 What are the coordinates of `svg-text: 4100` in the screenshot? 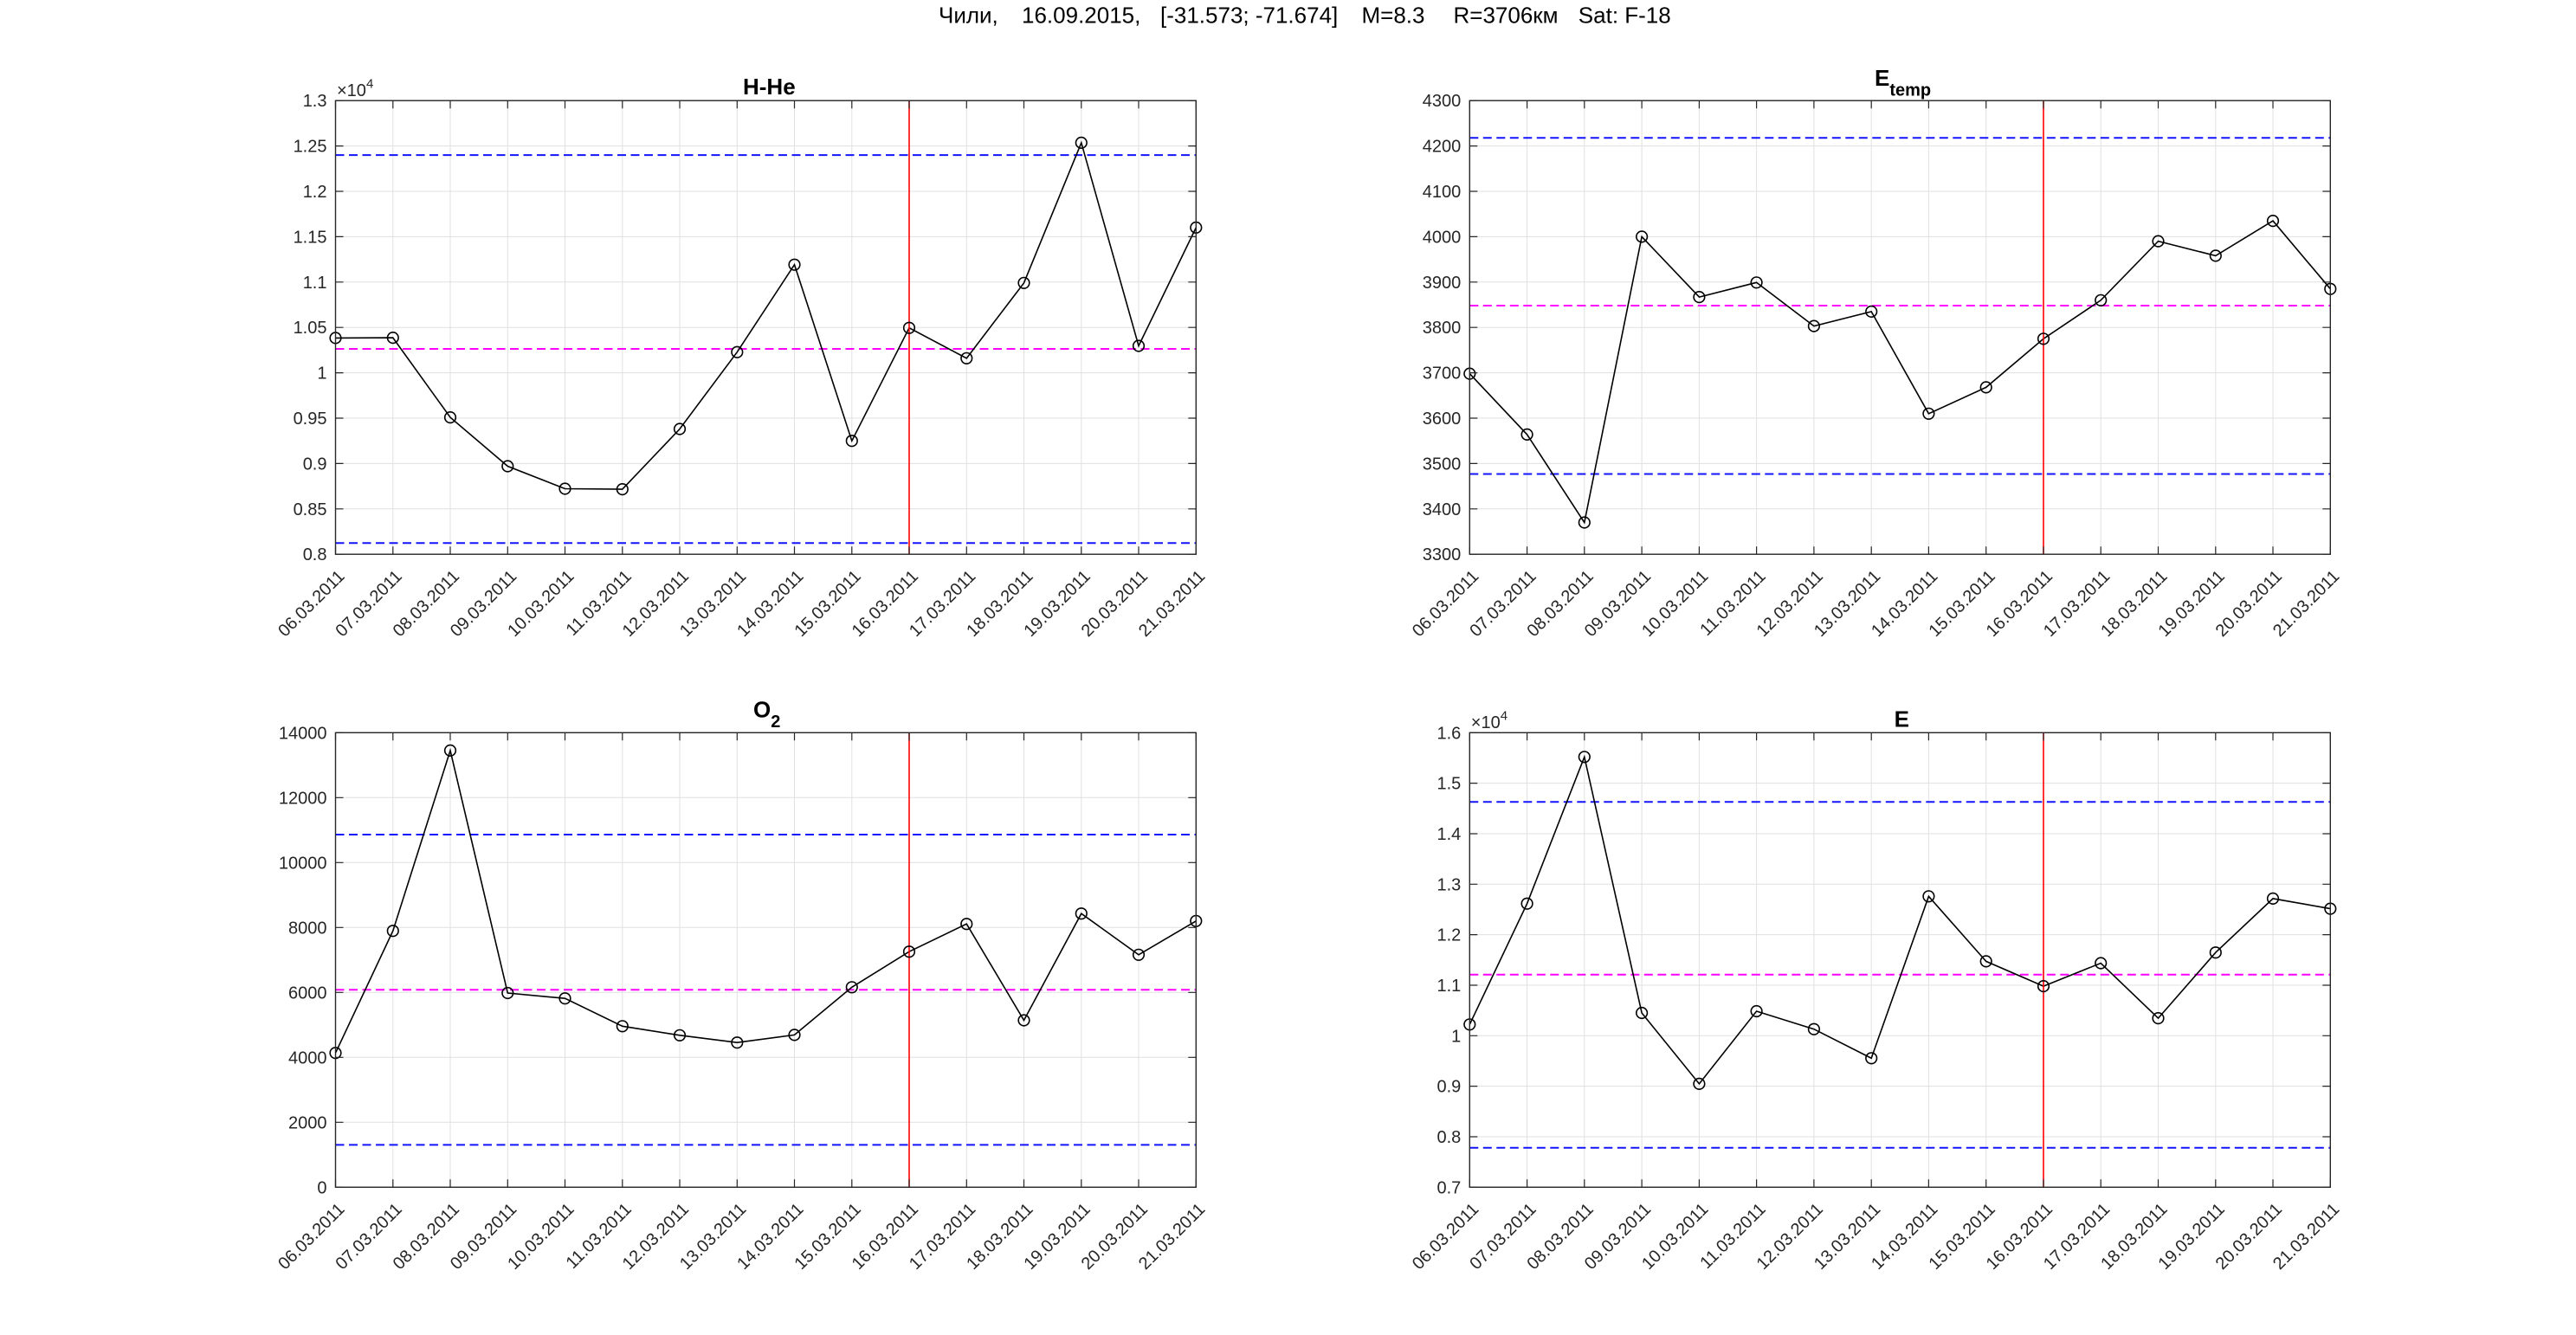 It's located at (1442, 193).